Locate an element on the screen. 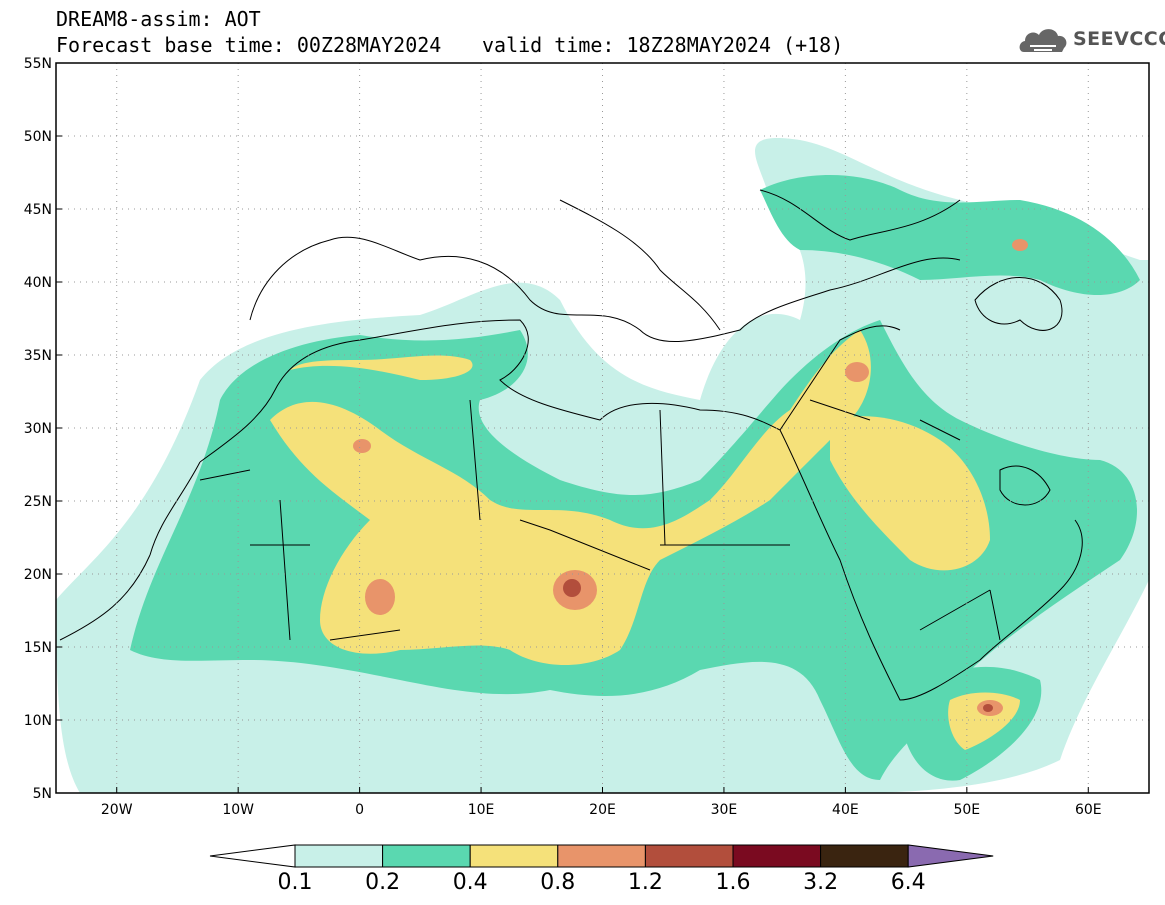 The height and width of the screenshot is (905, 1165). lon-label: 20W is located at coordinates (117, 810).